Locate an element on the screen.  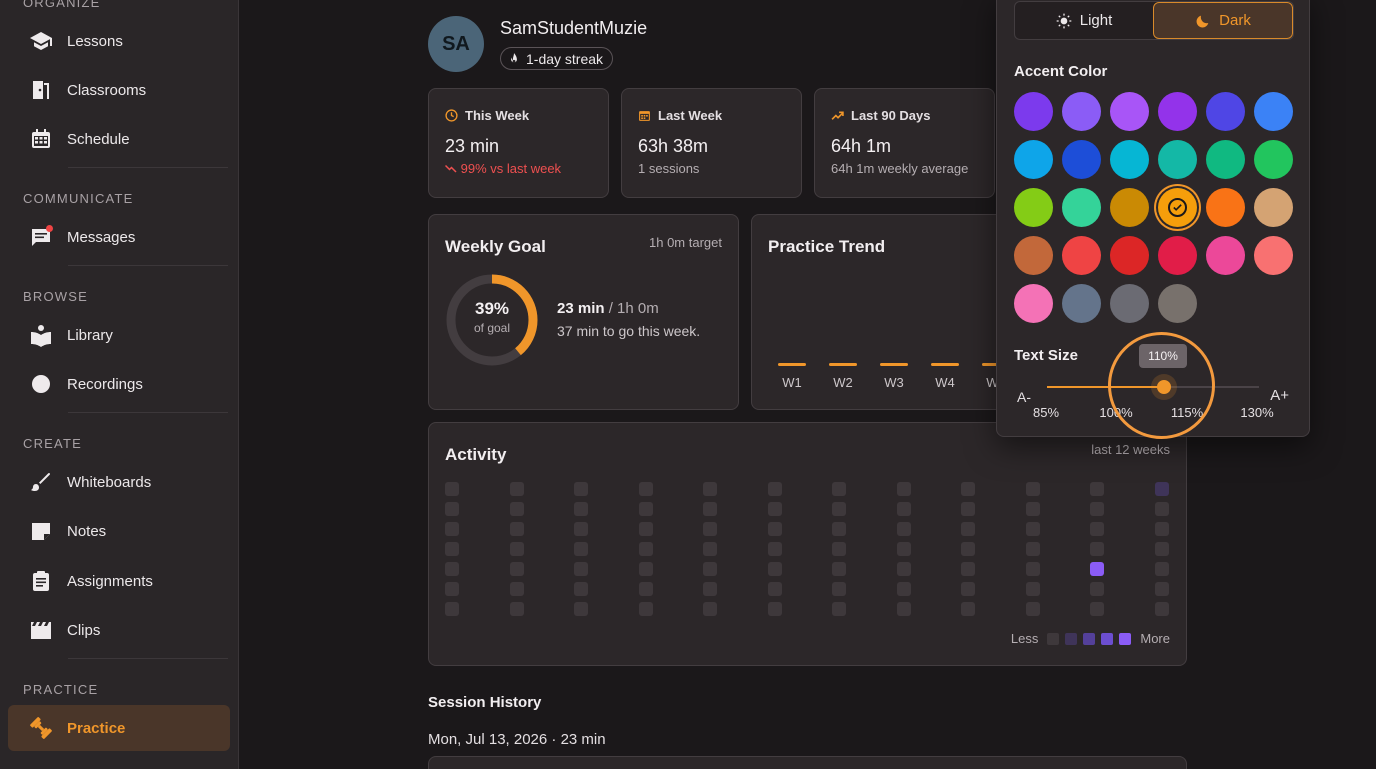
trend-week-label: W1 is located at coordinates (792, 382).